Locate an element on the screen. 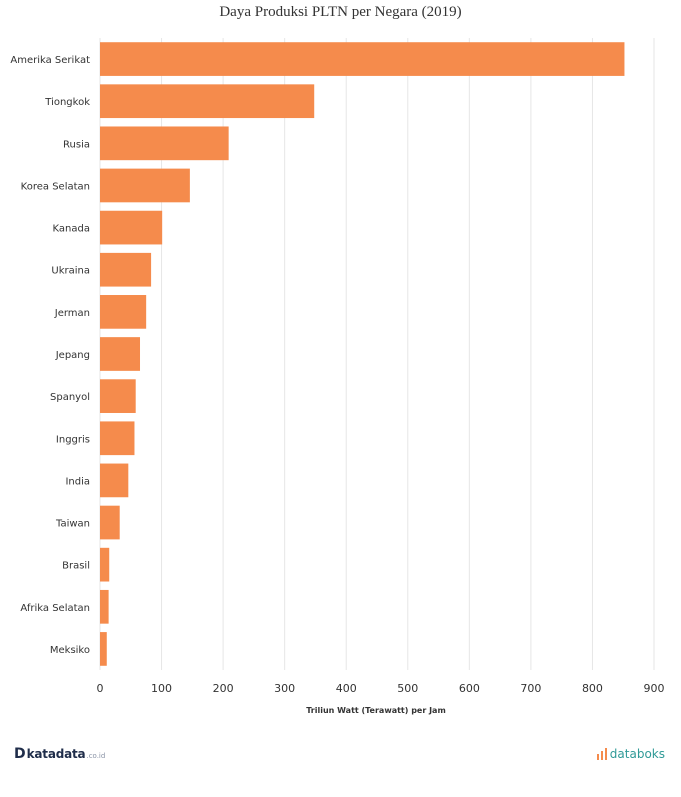  databoks-logo: databoks is located at coordinates (630, 754).